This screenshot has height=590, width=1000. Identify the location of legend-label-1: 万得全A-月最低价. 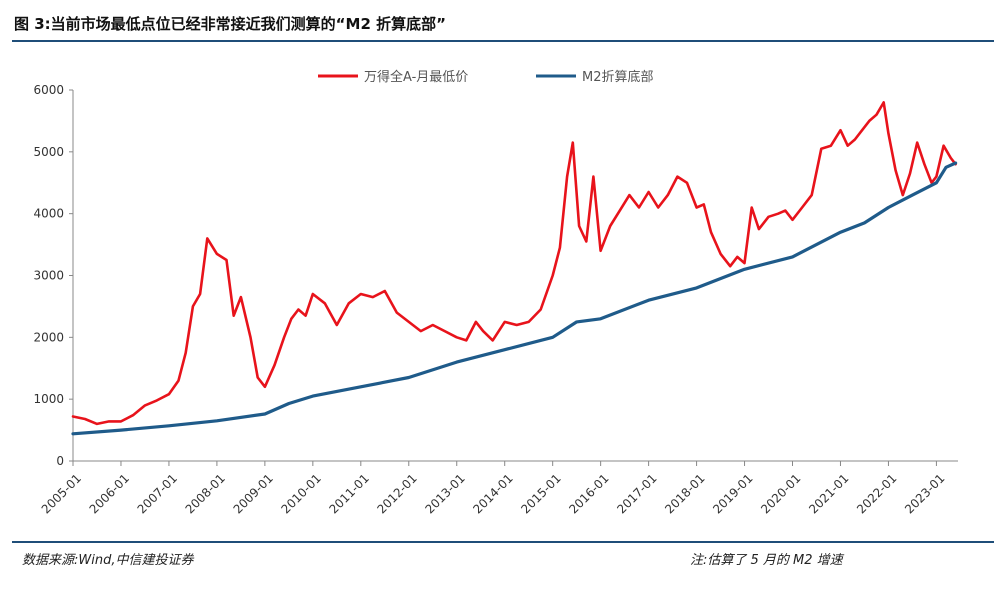
(416, 77).